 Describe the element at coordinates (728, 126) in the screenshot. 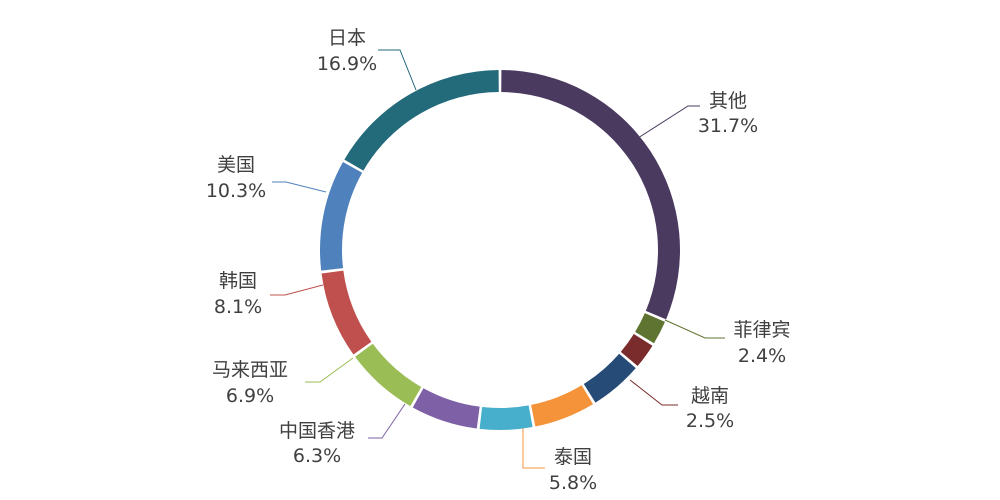

I see `slice-value-label-1: 31.7%` at that location.